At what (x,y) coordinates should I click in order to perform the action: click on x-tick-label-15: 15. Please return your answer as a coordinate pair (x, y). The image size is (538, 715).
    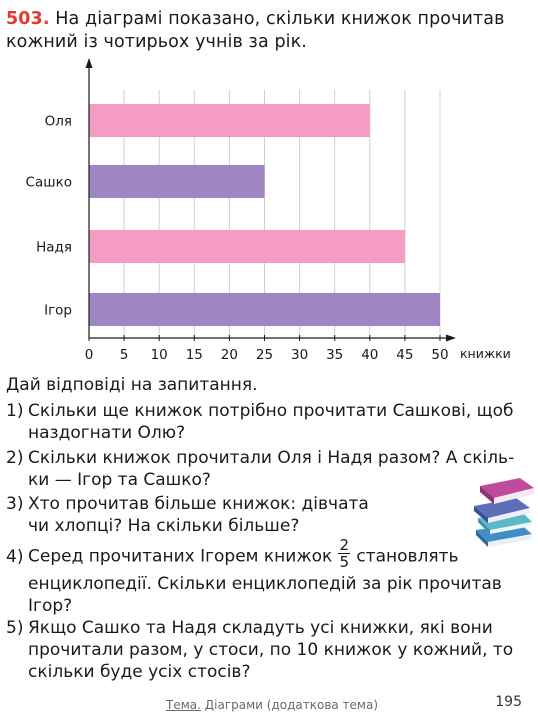
    Looking at the image, I should click on (194, 355).